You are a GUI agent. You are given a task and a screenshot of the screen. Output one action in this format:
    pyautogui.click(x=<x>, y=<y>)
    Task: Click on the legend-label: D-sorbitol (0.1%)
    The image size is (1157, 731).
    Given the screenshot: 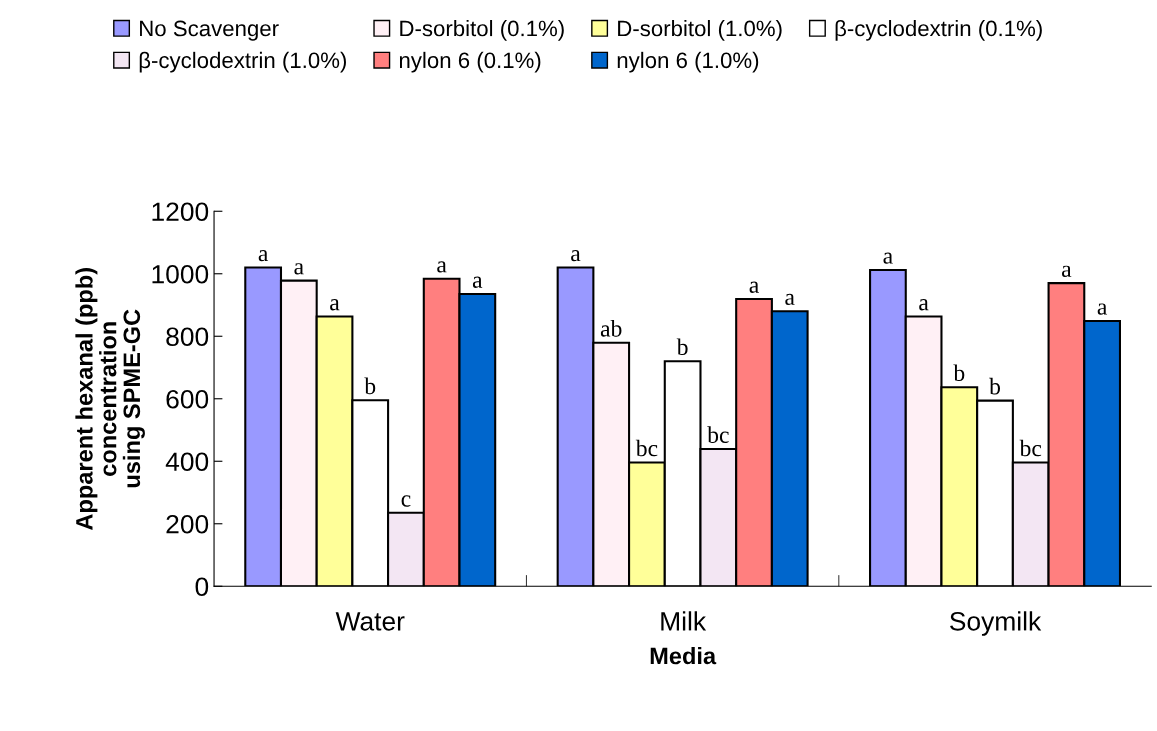 What is the action you would take?
    pyautogui.click(x=482, y=30)
    